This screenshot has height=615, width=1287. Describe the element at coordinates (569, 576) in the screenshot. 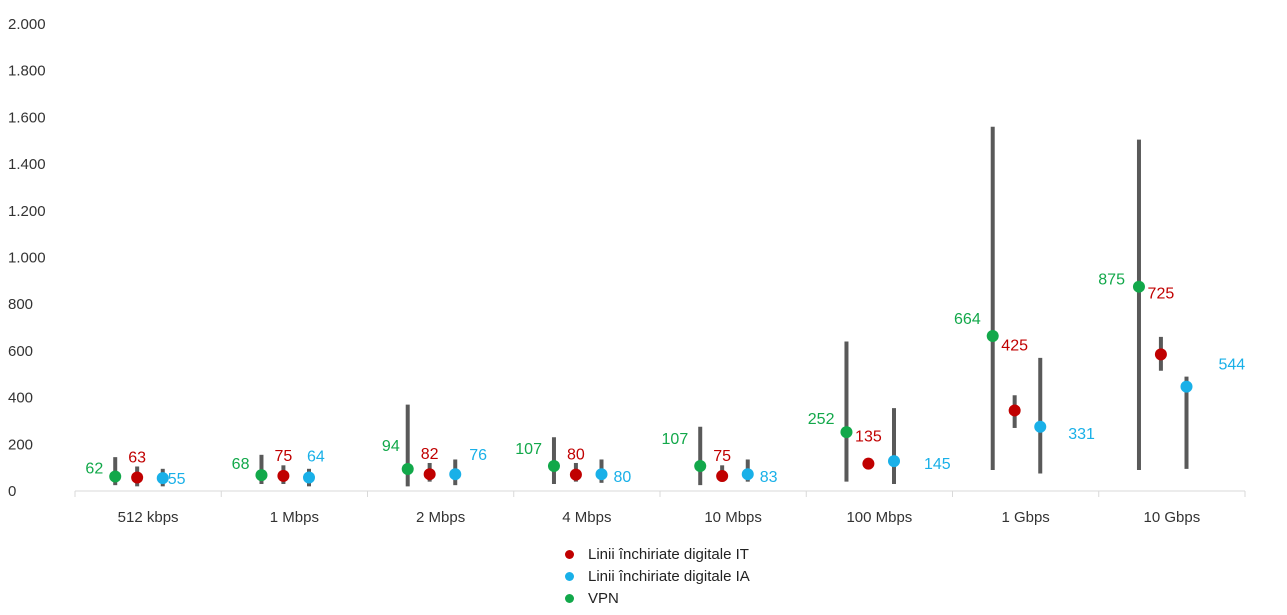

I see `legend-marker-ia` at that location.